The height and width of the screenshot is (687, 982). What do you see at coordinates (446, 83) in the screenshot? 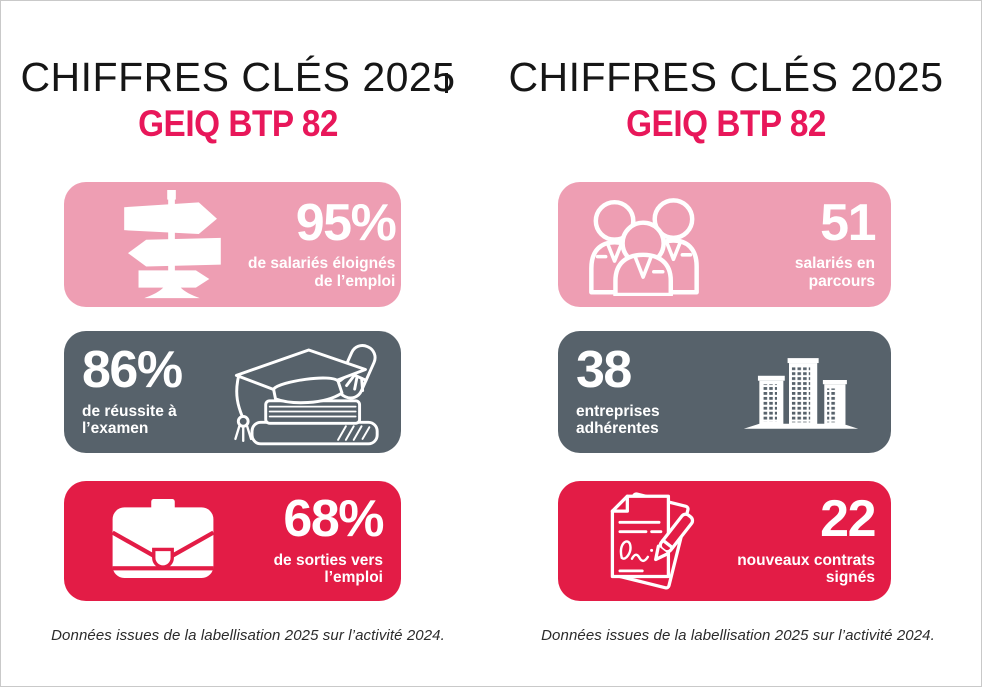
I see `title-divider` at bounding box center [446, 83].